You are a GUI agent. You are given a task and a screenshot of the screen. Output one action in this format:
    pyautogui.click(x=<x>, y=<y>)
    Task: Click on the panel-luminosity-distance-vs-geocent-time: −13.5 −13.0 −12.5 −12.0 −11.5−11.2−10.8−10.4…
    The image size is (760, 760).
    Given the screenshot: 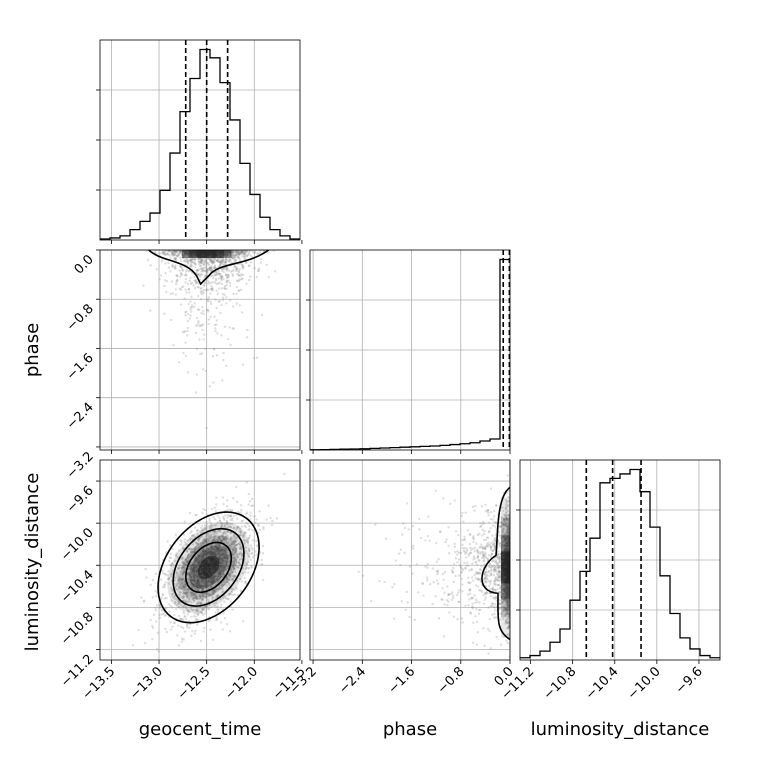 What is the action you would take?
    pyautogui.click(x=183, y=581)
    